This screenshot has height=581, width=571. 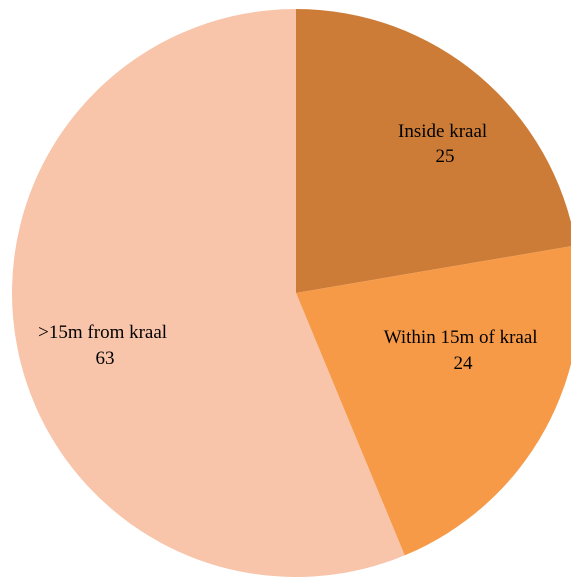 I want to click on slice-name-over-15m: >15m from kraal, so click(x=102, y=332).